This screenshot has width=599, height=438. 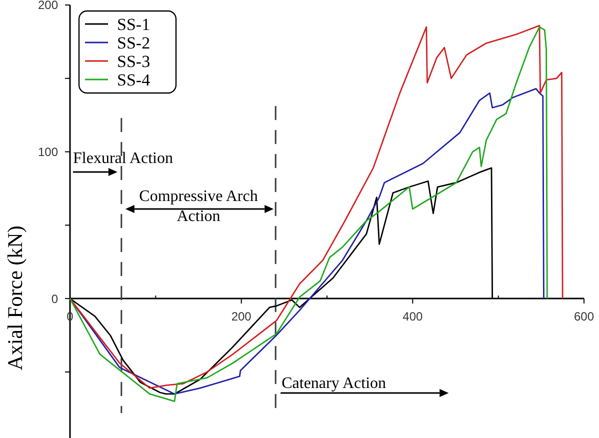 What do you see at coordinates (54, 299) in the screenshot?
I see `y-tick-label: 0` at bounding box center [54, 299].